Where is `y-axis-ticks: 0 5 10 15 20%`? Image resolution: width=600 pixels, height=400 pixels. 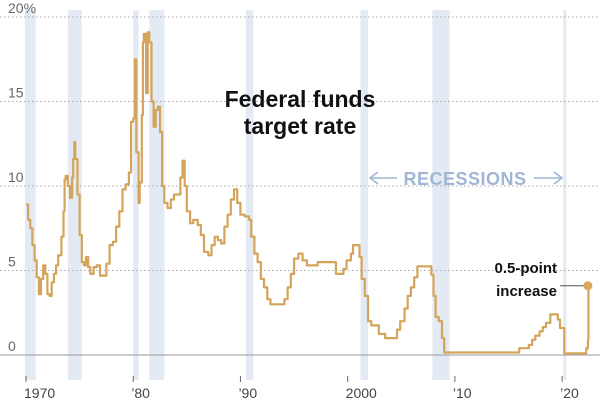 y-axis-ticks: 0 5 10 15 20% is located at coordinates (22, 177).